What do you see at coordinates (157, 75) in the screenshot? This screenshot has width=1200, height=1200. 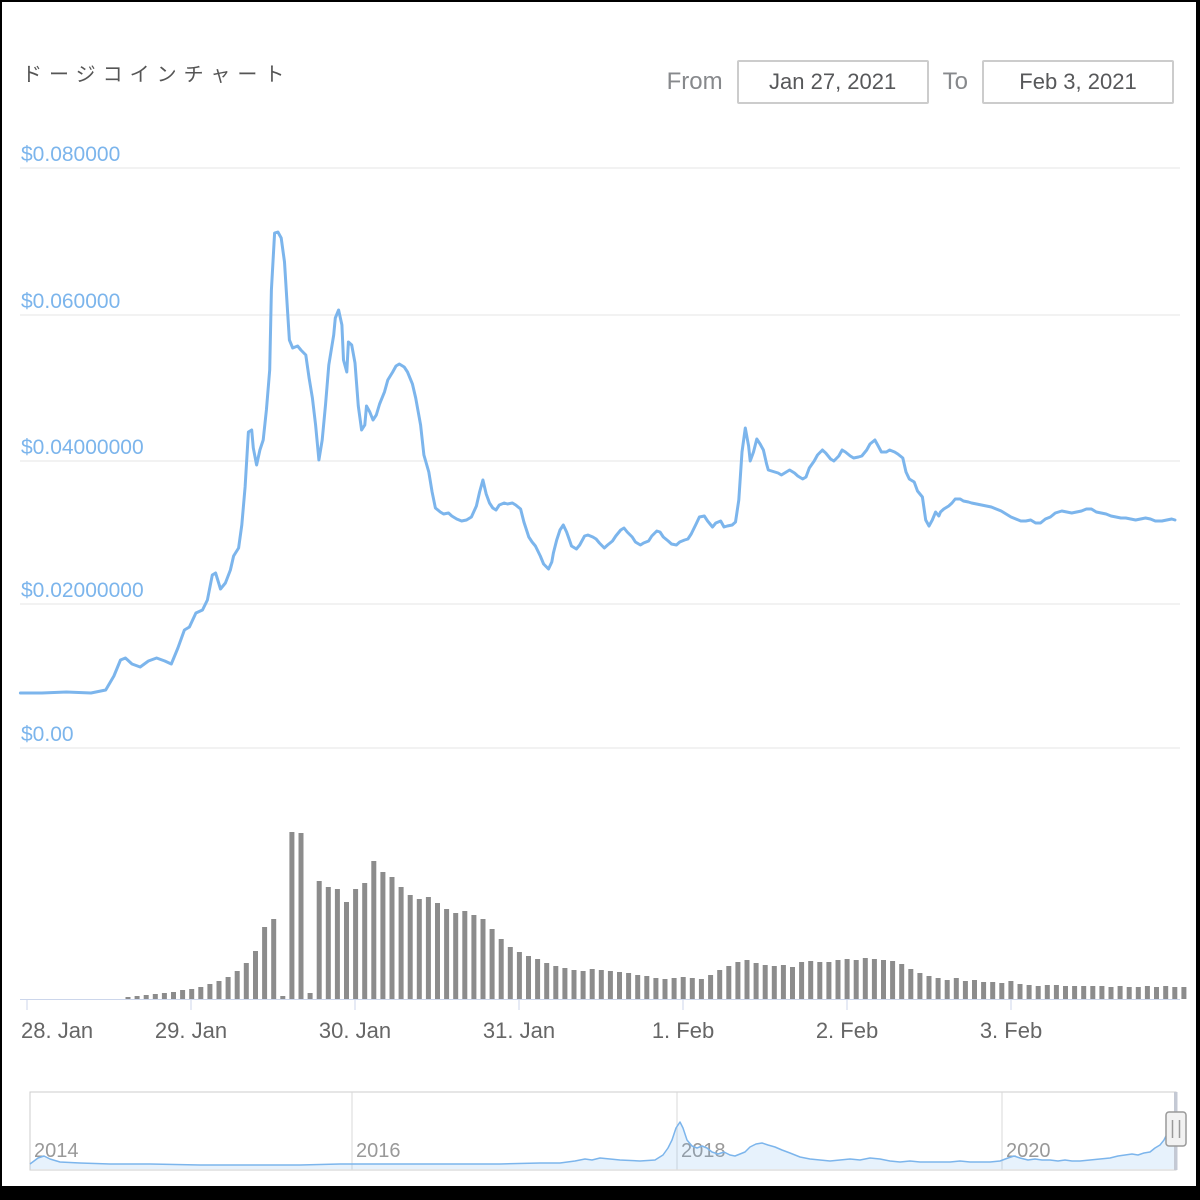 I see `page-title: ドージコインチャート` at bounding box center [157, 75].